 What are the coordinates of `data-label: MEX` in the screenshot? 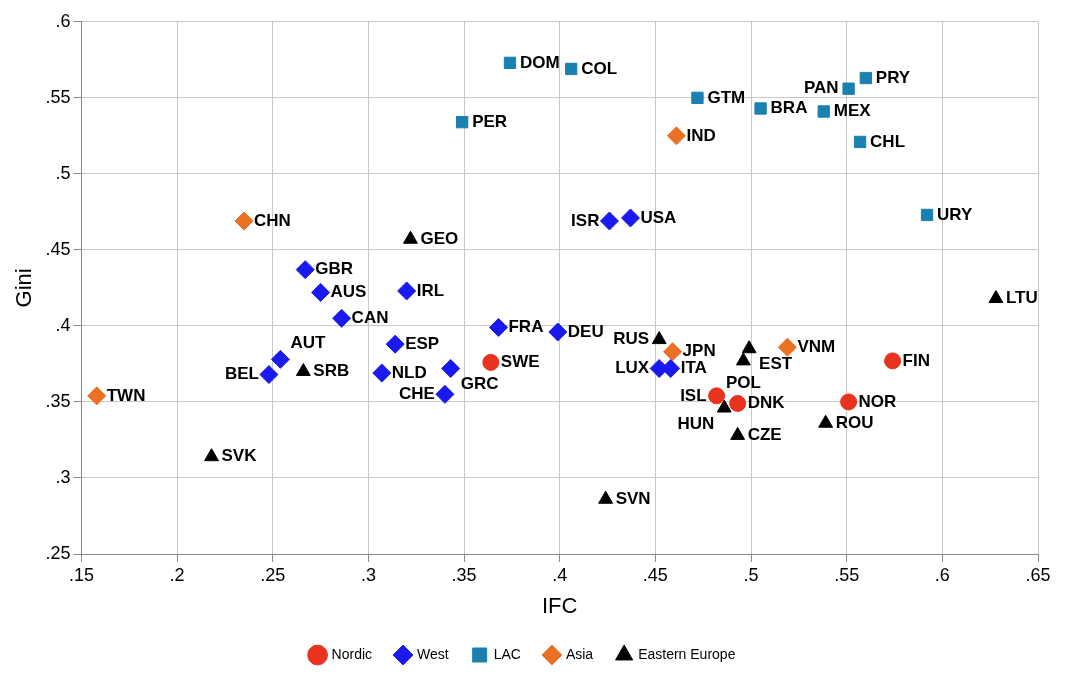 It's located at (852, 111).